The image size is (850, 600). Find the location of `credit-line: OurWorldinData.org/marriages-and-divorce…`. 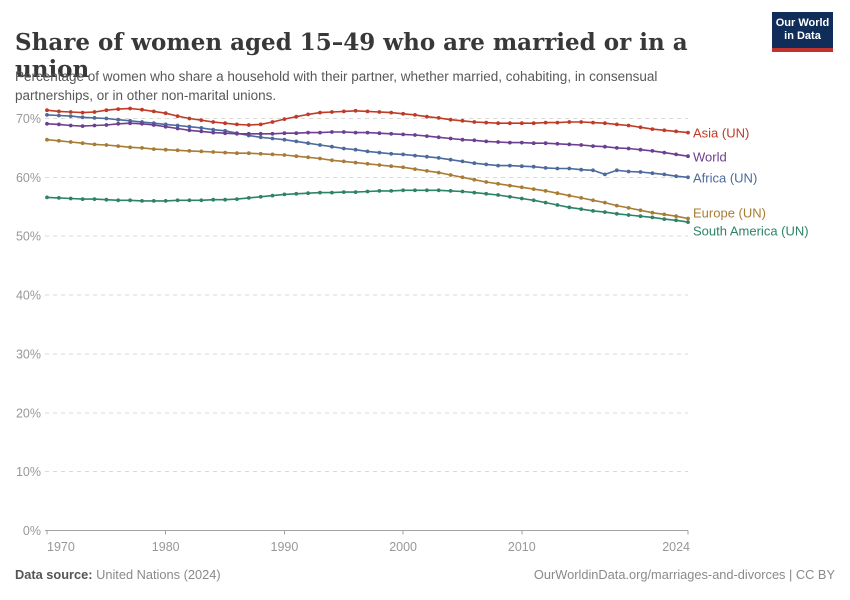

credit-line: OurWorldinData.org/marriages-and-divorce… is located at coordinates (684, 574).